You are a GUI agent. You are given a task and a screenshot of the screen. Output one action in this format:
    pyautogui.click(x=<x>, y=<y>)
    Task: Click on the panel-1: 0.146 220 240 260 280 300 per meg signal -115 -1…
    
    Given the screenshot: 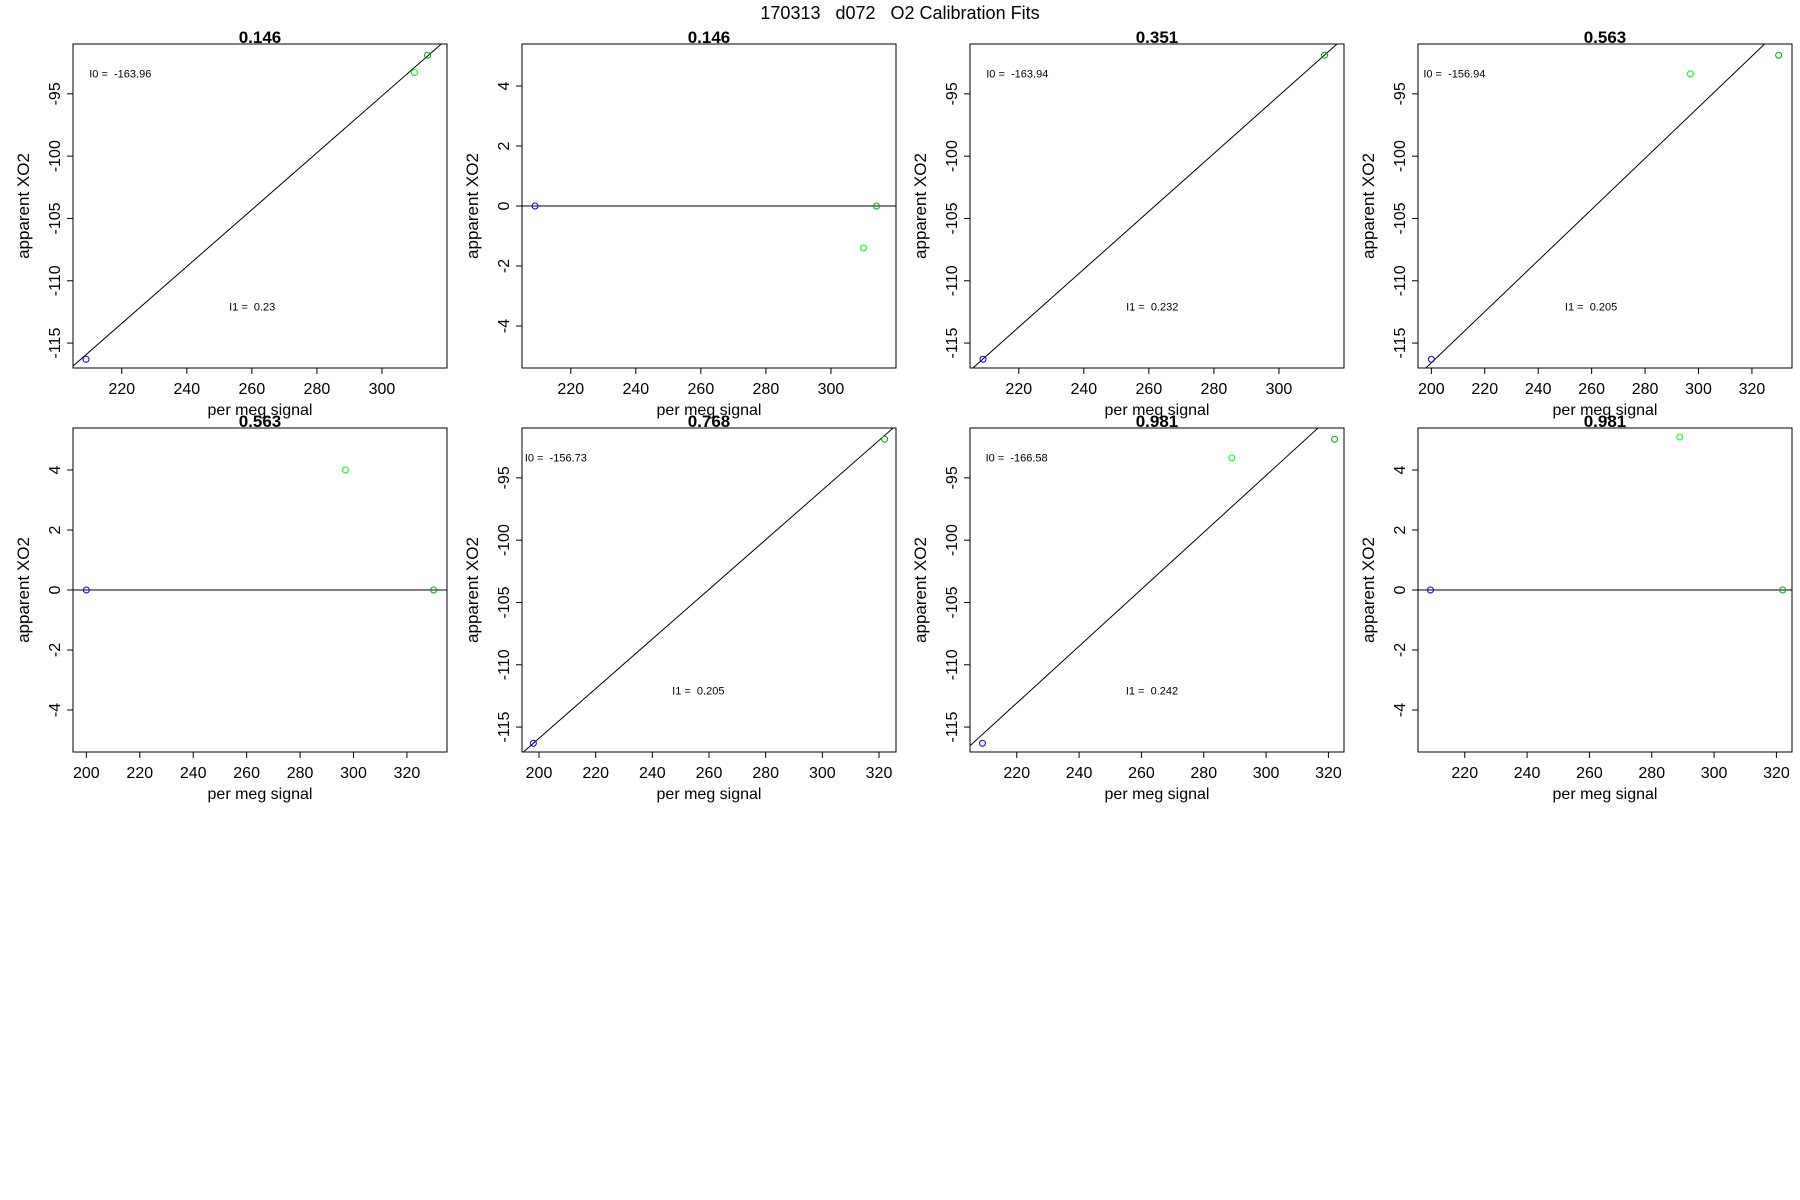 What is the action you would take?
    pyautogui.click(x=231, y=223)
    